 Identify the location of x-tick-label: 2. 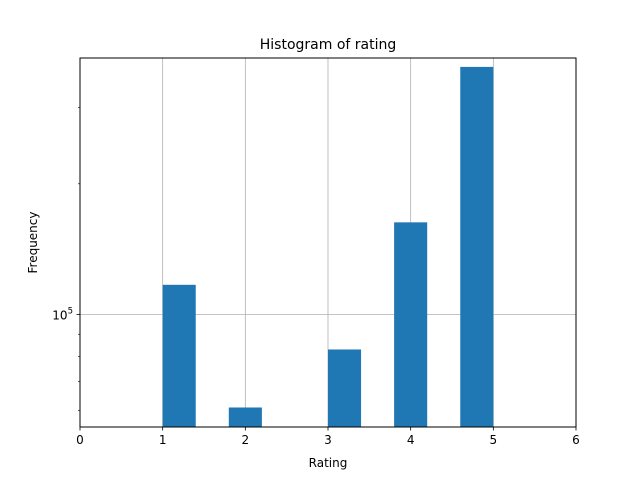
(246, 440).